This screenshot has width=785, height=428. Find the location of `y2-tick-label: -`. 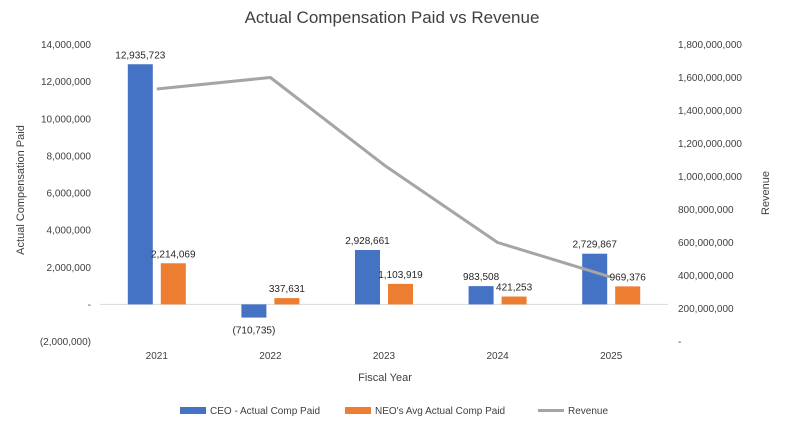

y2-tick-label: - is located at coordinates (679, 342).